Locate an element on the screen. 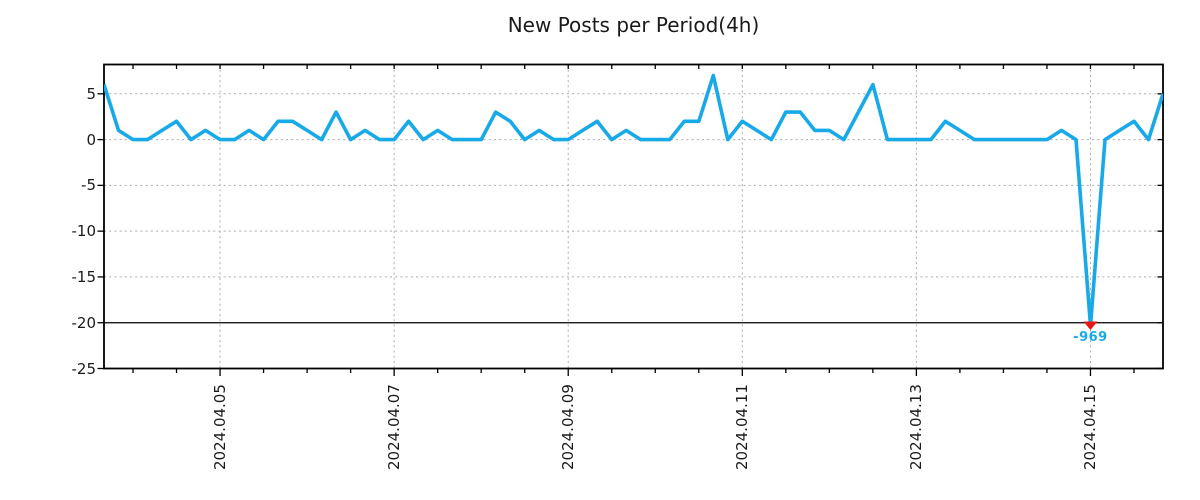 The width and height of the screenshot is (1200, 500). x-tick-label: 2024.04.11 is located at coordinates (742, 427).